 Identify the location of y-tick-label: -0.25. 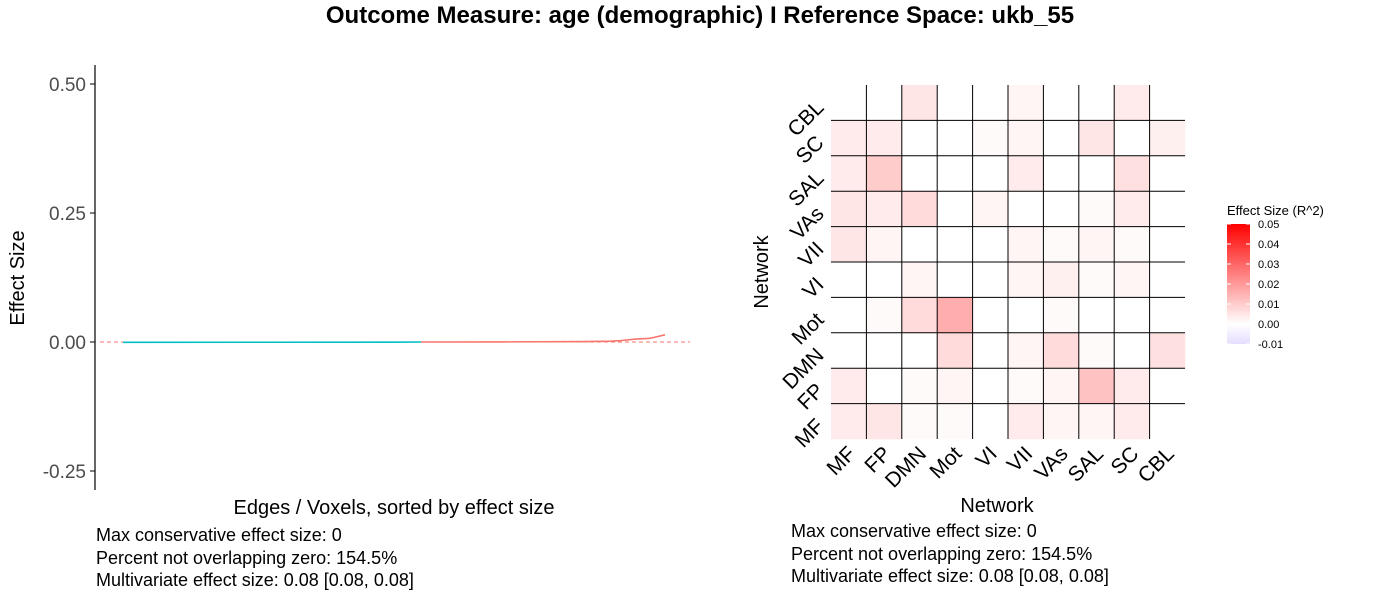
(64, 472).